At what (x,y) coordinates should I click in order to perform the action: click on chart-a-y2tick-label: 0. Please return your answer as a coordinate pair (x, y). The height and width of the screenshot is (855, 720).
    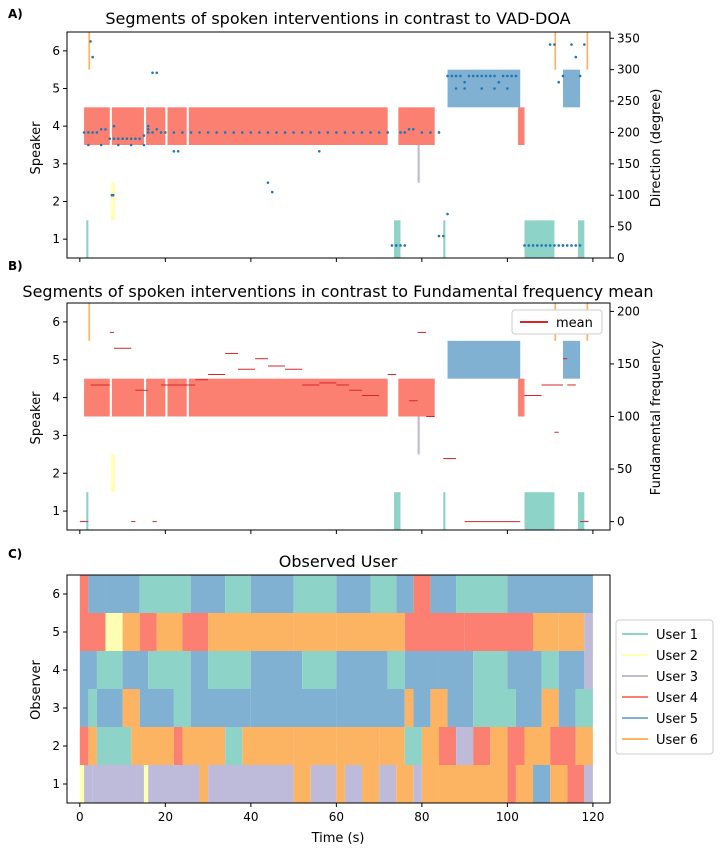
    Looking at the image, I should click on (621, 258).